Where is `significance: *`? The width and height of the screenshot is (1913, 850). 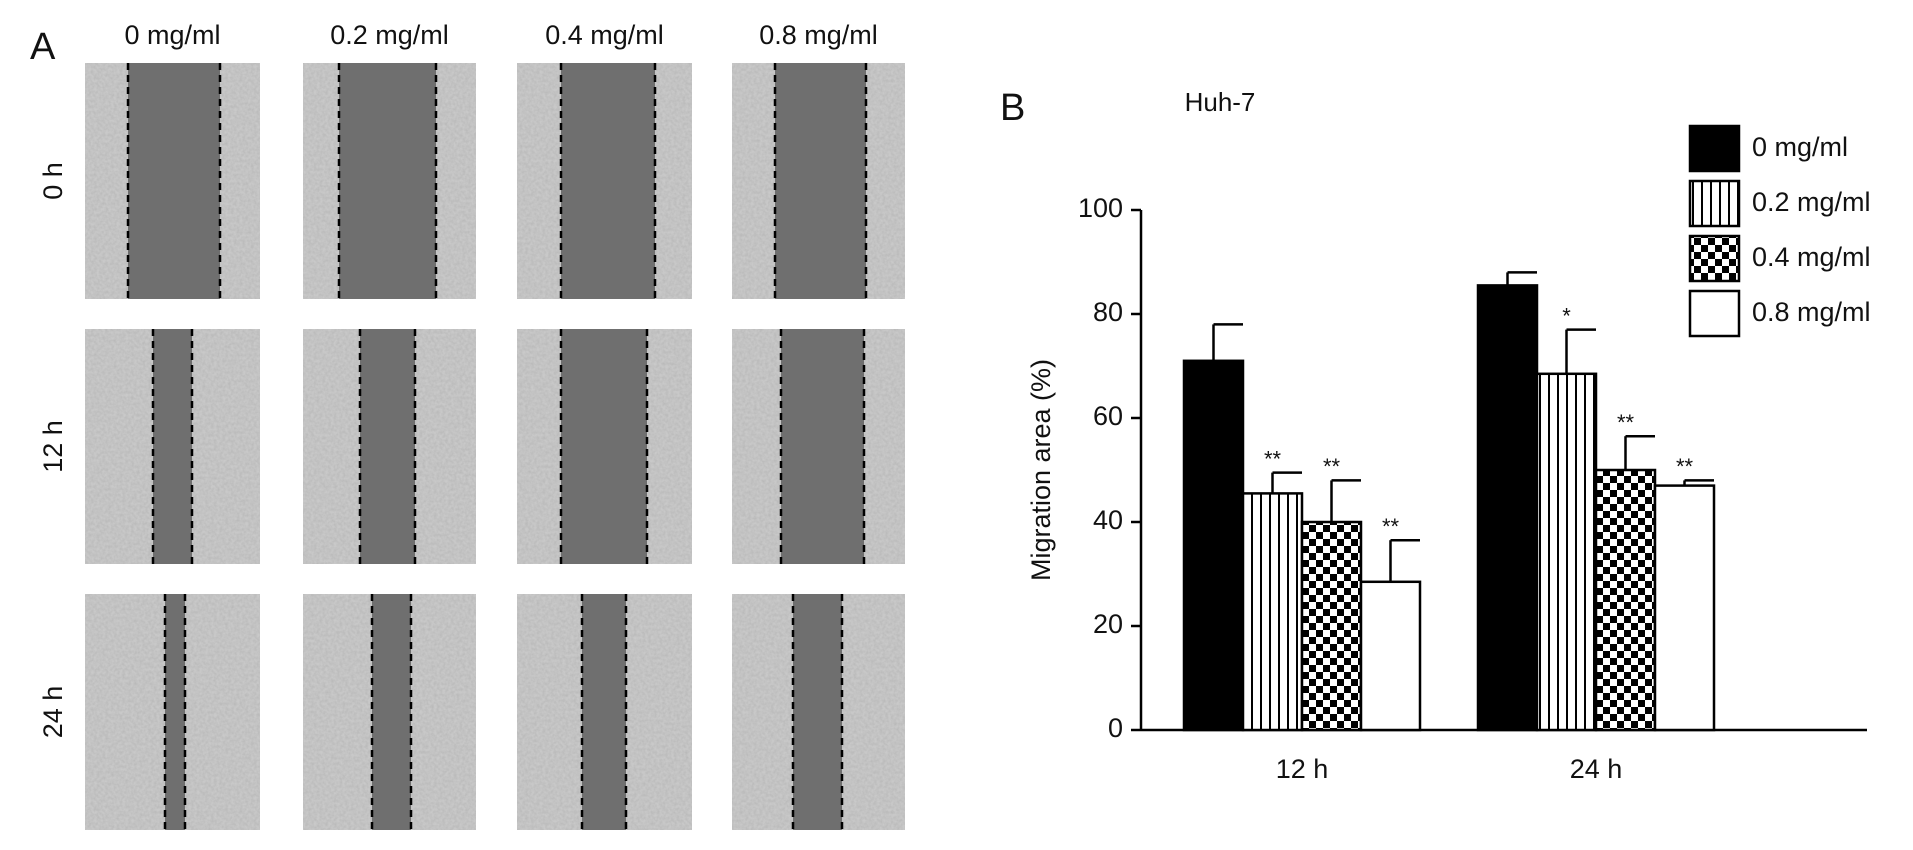
significance: * is located at coordinates (1566, 315).